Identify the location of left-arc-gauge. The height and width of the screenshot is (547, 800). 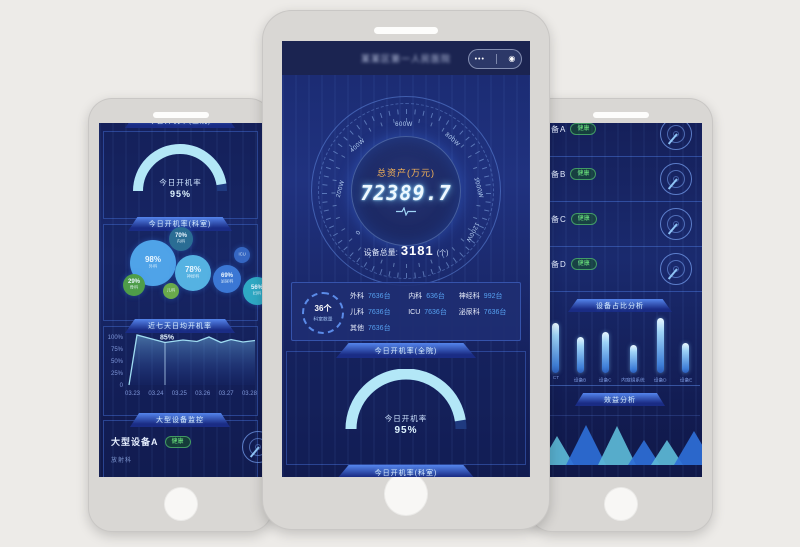
(180, 168).